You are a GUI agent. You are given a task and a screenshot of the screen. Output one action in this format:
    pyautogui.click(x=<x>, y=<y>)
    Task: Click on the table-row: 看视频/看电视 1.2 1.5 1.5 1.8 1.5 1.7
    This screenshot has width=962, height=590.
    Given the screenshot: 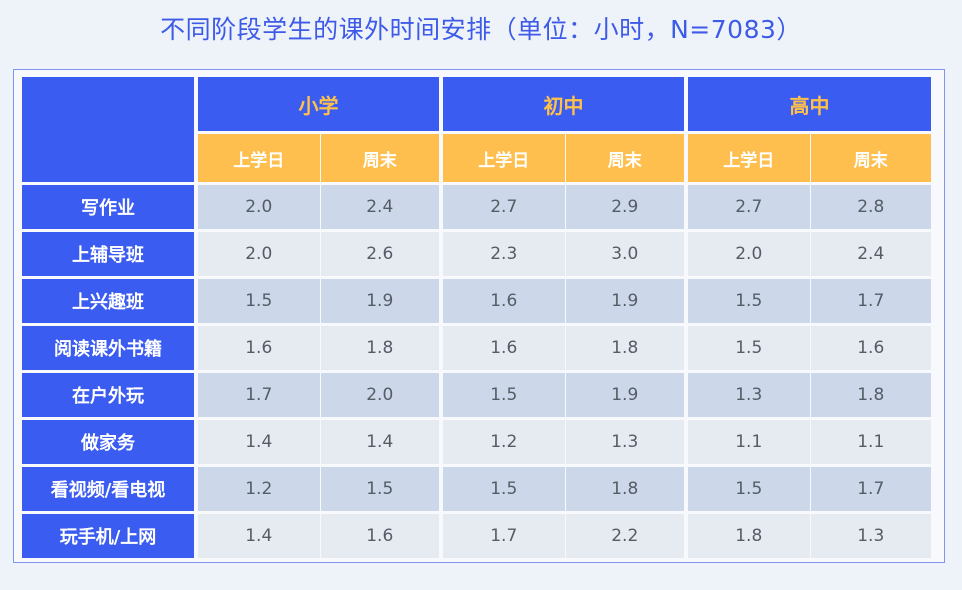 What is the action you would take?
    pyautogui.click(x=476, y=488)
    